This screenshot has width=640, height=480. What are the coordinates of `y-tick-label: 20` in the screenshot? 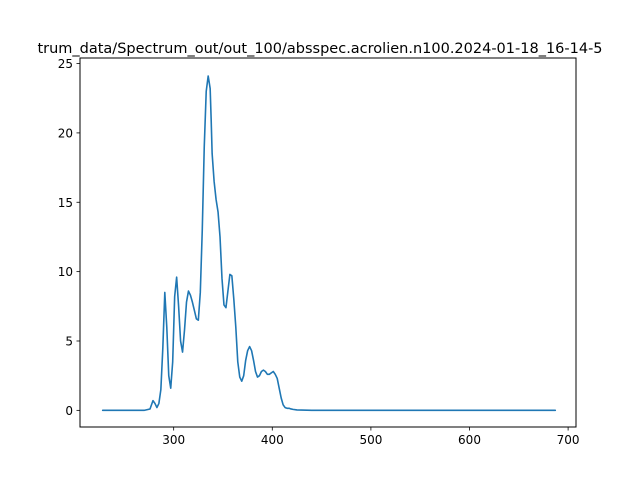 It's located at (65, 133).